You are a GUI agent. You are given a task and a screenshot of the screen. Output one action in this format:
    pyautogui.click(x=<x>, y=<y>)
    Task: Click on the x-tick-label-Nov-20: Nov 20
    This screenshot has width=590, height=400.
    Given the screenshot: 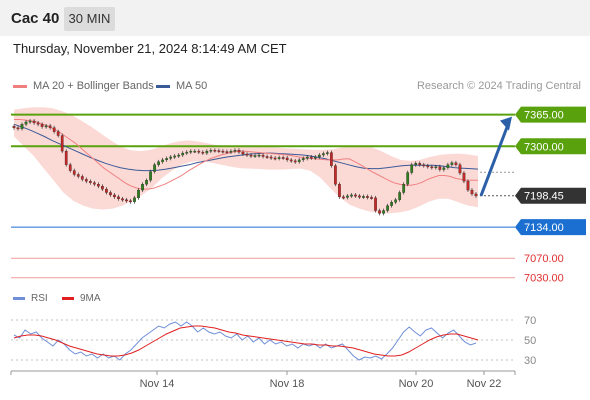 What is the action you would take?
    pyautogui.click(x=416, y=384)
    